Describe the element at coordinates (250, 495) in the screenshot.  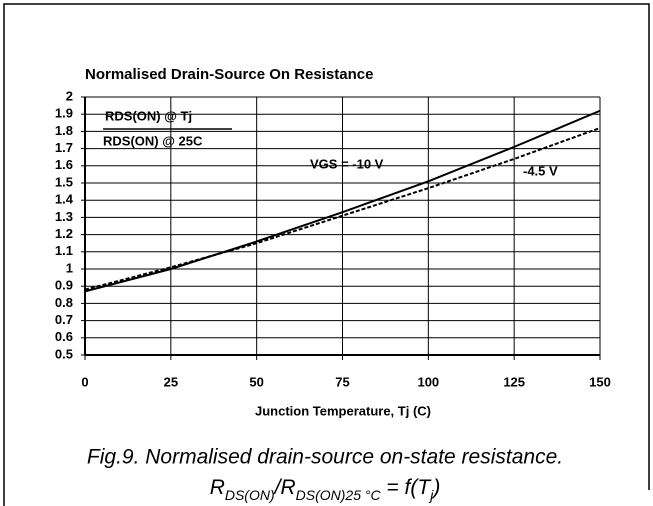
I see `caption-part: DS(ON)` at that location.